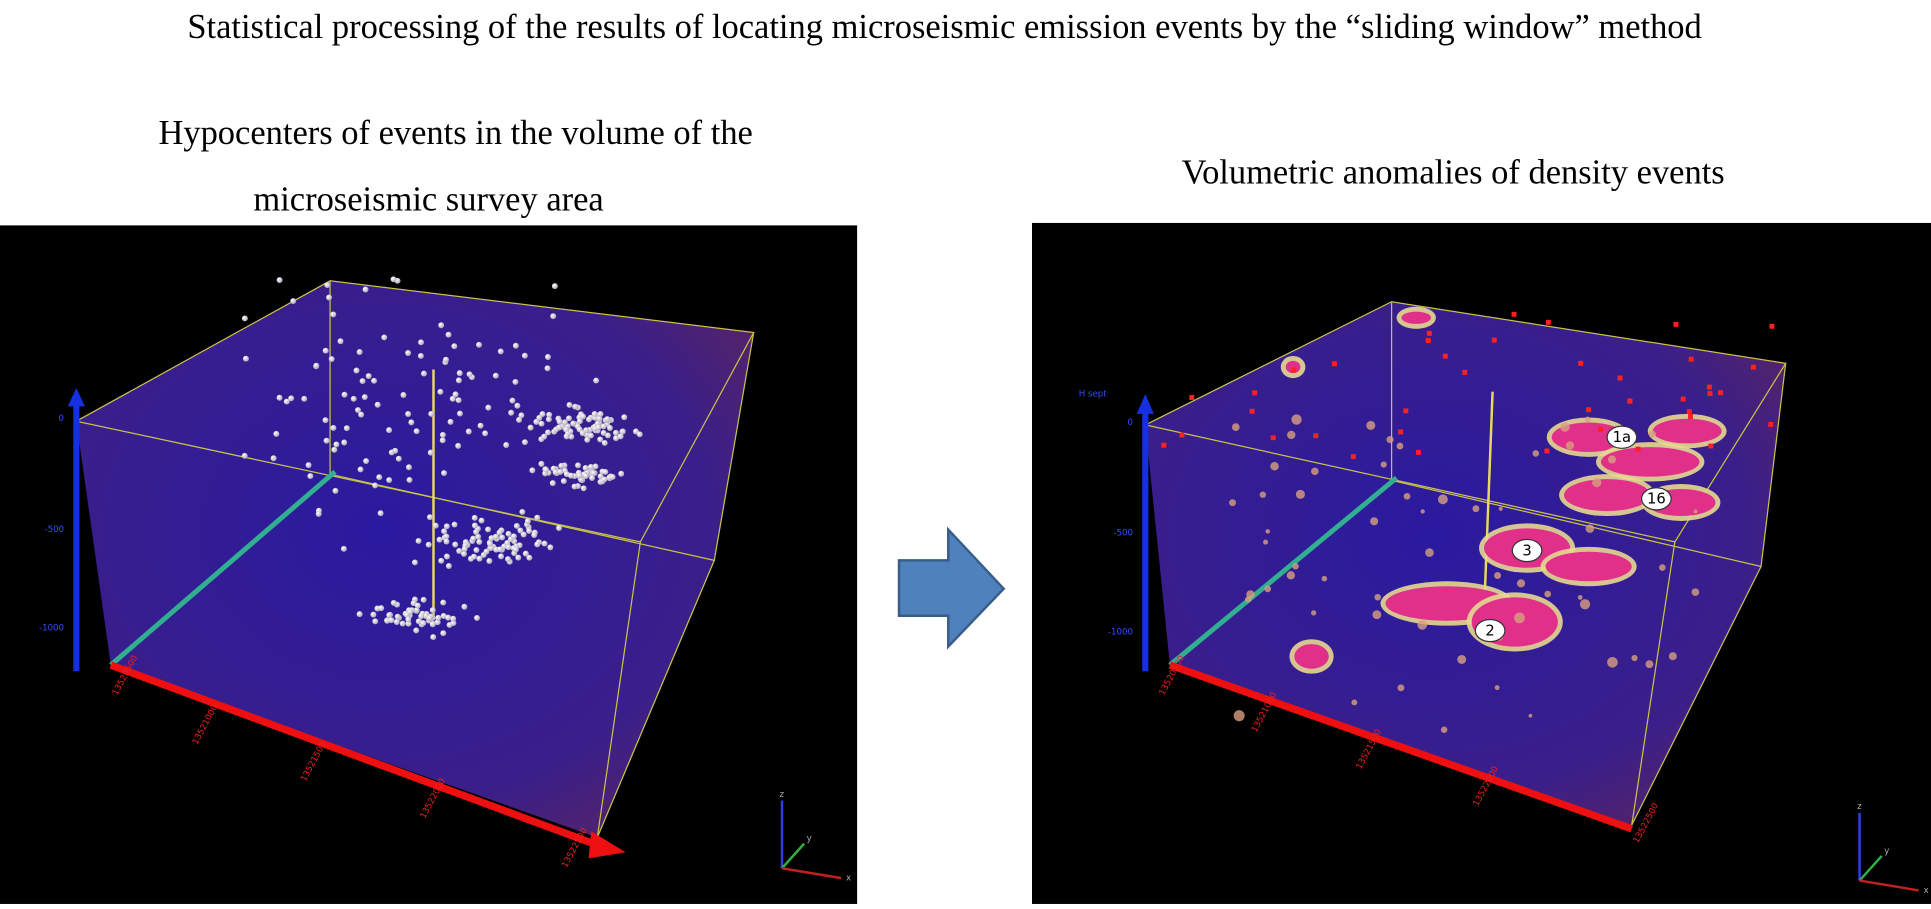  I want to click on depth-label: -500, so click(54, 530).